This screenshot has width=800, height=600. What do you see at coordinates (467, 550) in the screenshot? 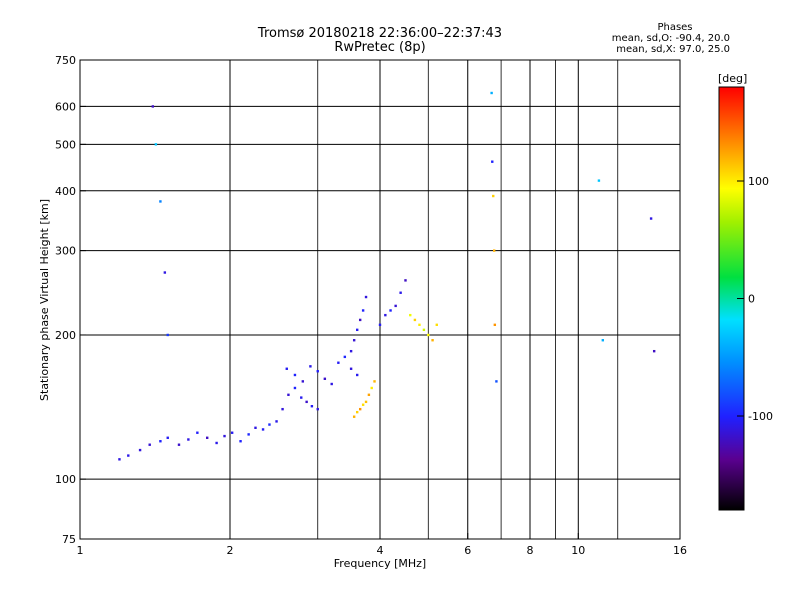
I see `x-tick-label: 6` at bounding box center [467, 550].